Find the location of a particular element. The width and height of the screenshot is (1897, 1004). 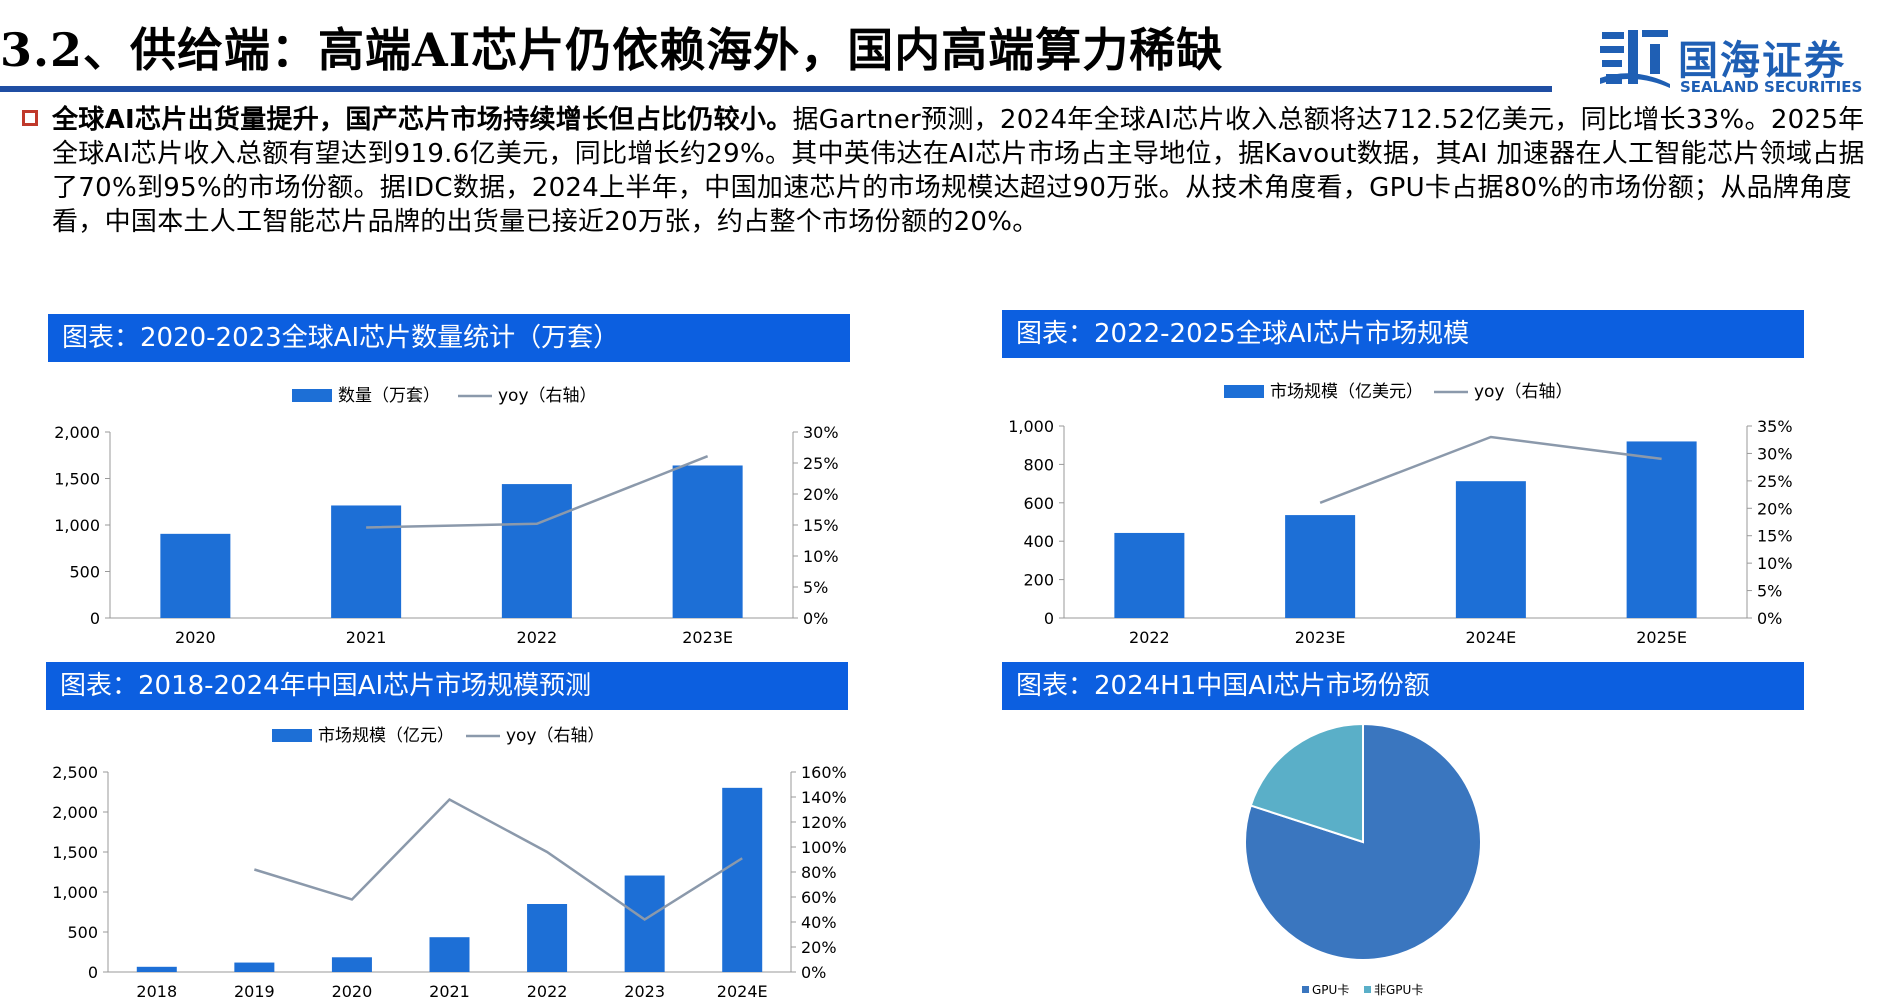

summary-lead: 全球AI芯片出货量提升，国产芯片市场持续增长但占比仍较小。 is located at coordinates (422, 120).